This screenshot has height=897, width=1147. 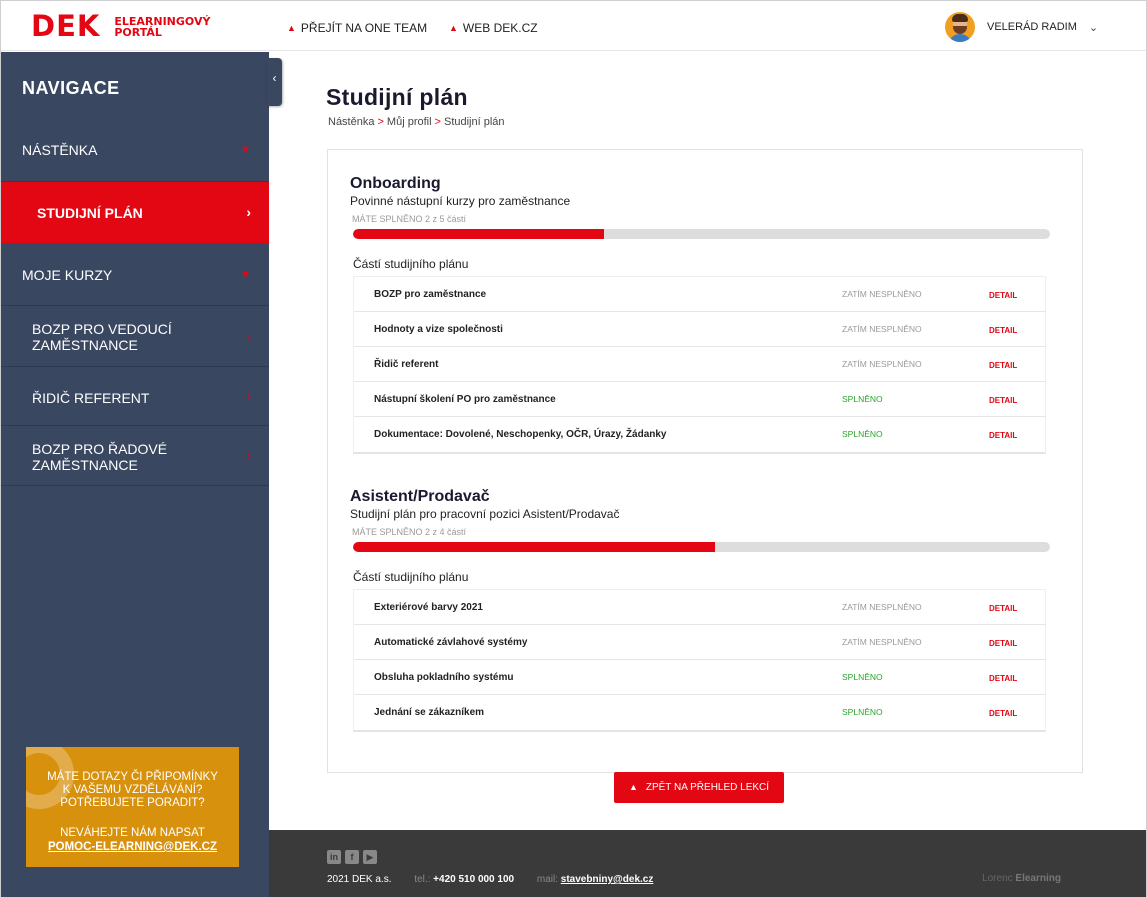 I want to click on part-name: Hodnoty a vize společnosti, so click(x=438, y=329).